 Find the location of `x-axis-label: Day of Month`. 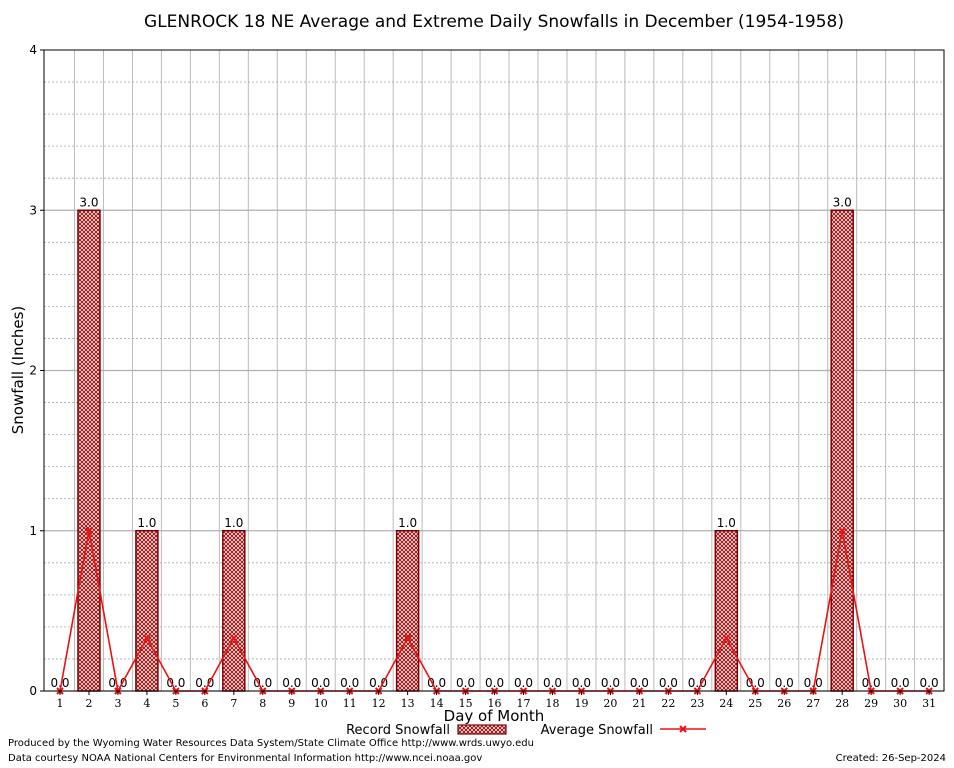

x-axis-label: Day of Month is located at coordinates (494, 716).